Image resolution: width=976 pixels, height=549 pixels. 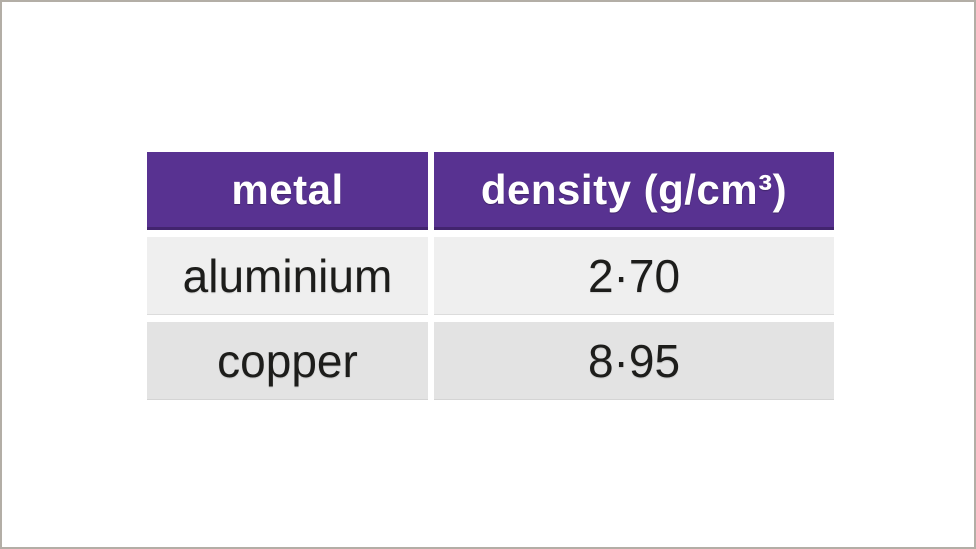 I want to click on header-cell-metal: metal, so click(x=287, y=191).